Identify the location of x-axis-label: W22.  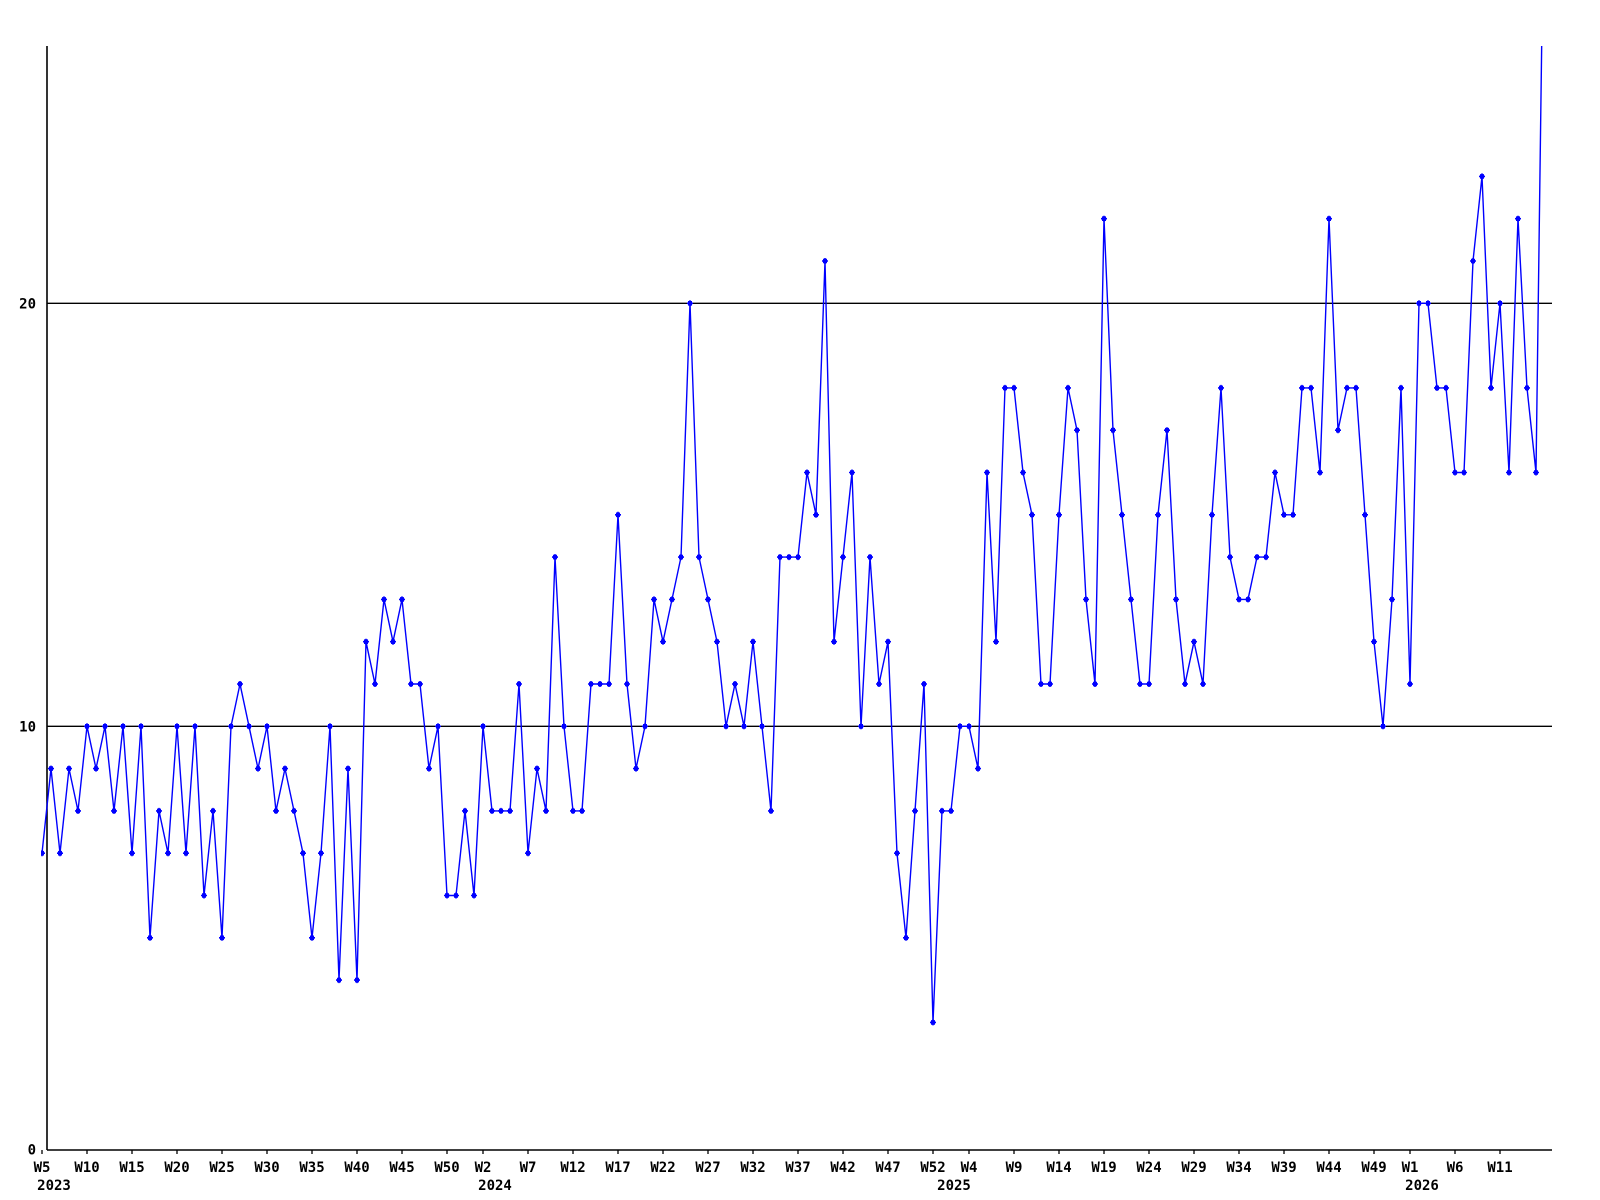
(662, 1168).